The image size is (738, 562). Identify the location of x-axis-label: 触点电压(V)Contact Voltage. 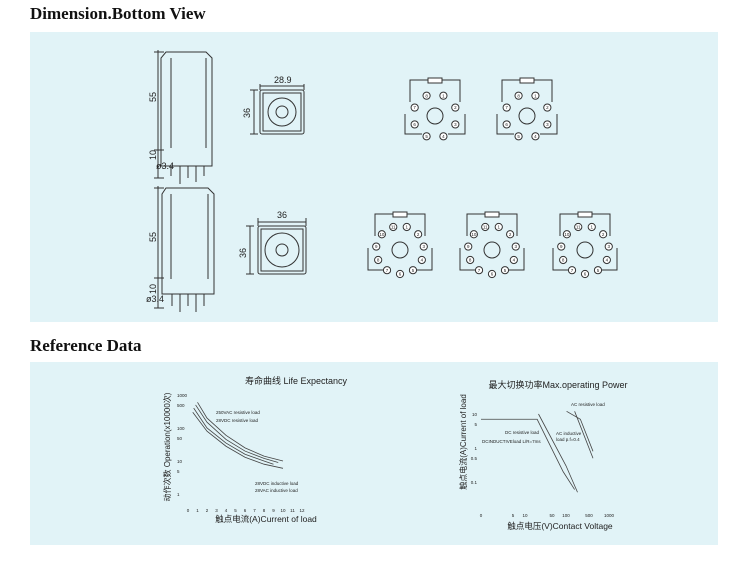
(560, 526).